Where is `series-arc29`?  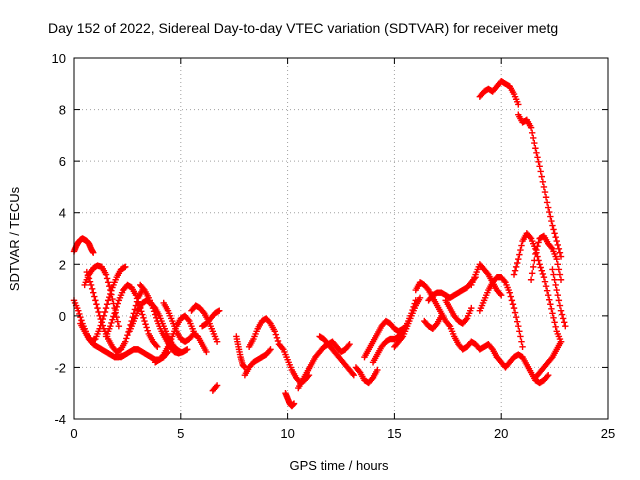
series-arc29 is located at coordinates (458, 312).